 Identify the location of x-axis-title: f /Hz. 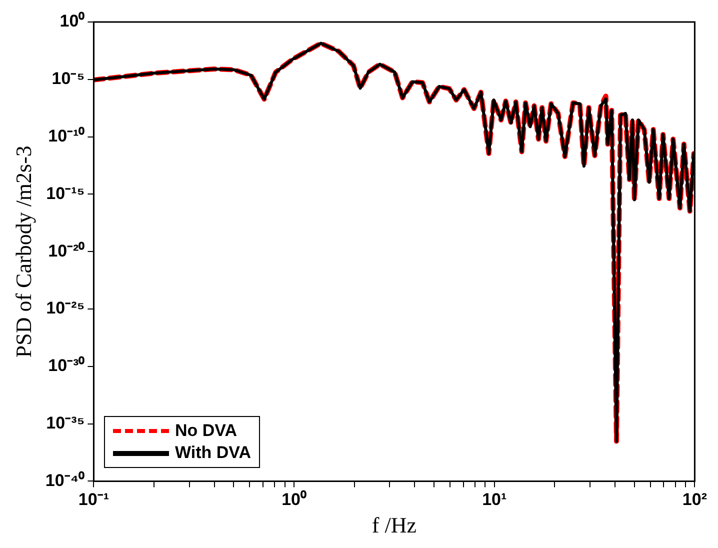
(394, 525).